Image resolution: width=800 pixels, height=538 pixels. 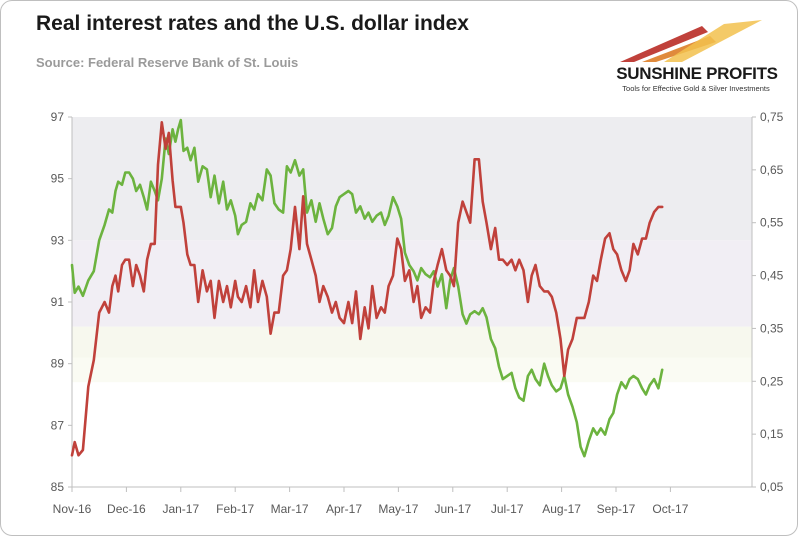 What do you see at coordinates (58, 240) in the screenshot?
I see `y-left-tick-label: 93` at bounding box center [58, 240].